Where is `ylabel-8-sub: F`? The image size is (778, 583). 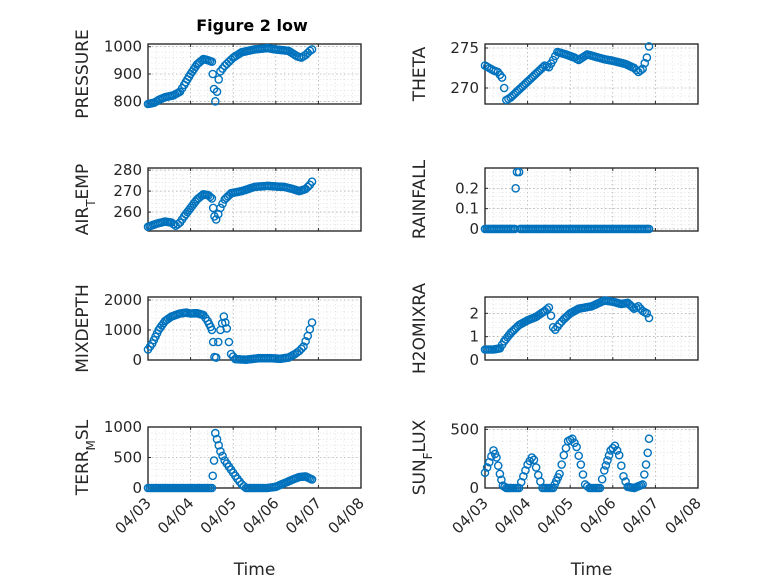
ylabel-8-sub: F is located at coordinates (428, 455).